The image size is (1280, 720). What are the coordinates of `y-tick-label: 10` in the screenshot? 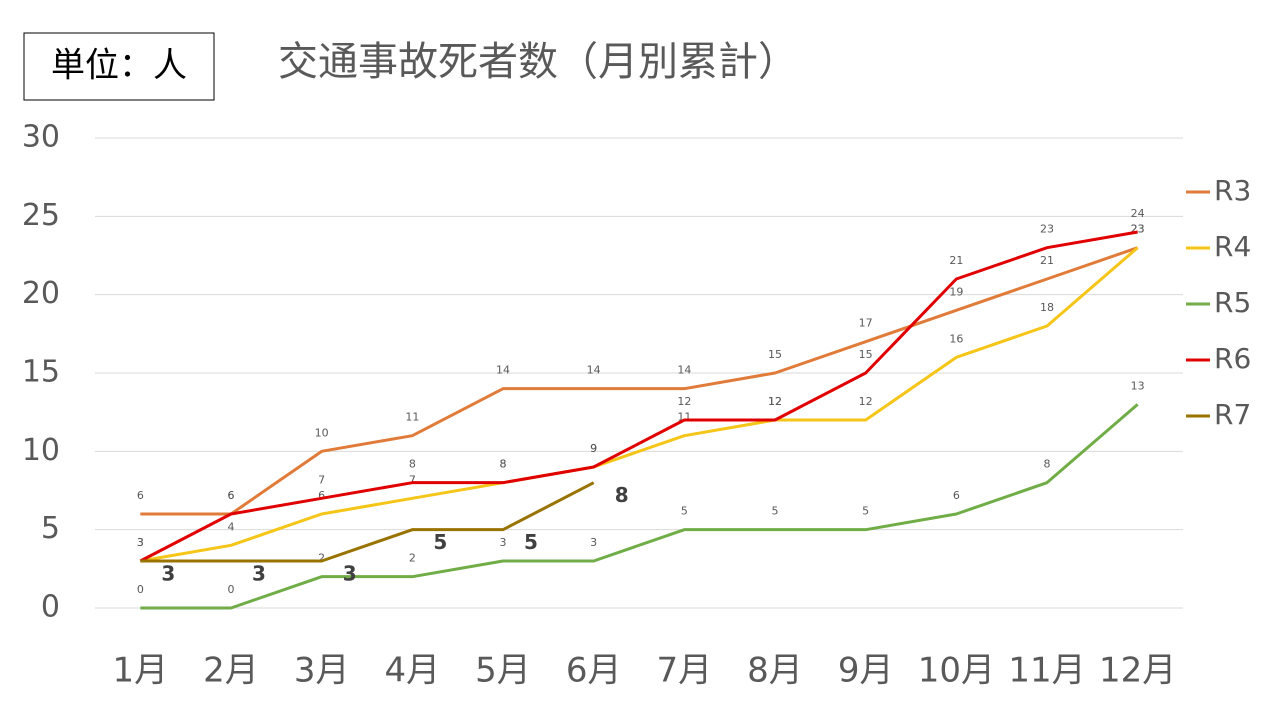 It's located at (41, 450).